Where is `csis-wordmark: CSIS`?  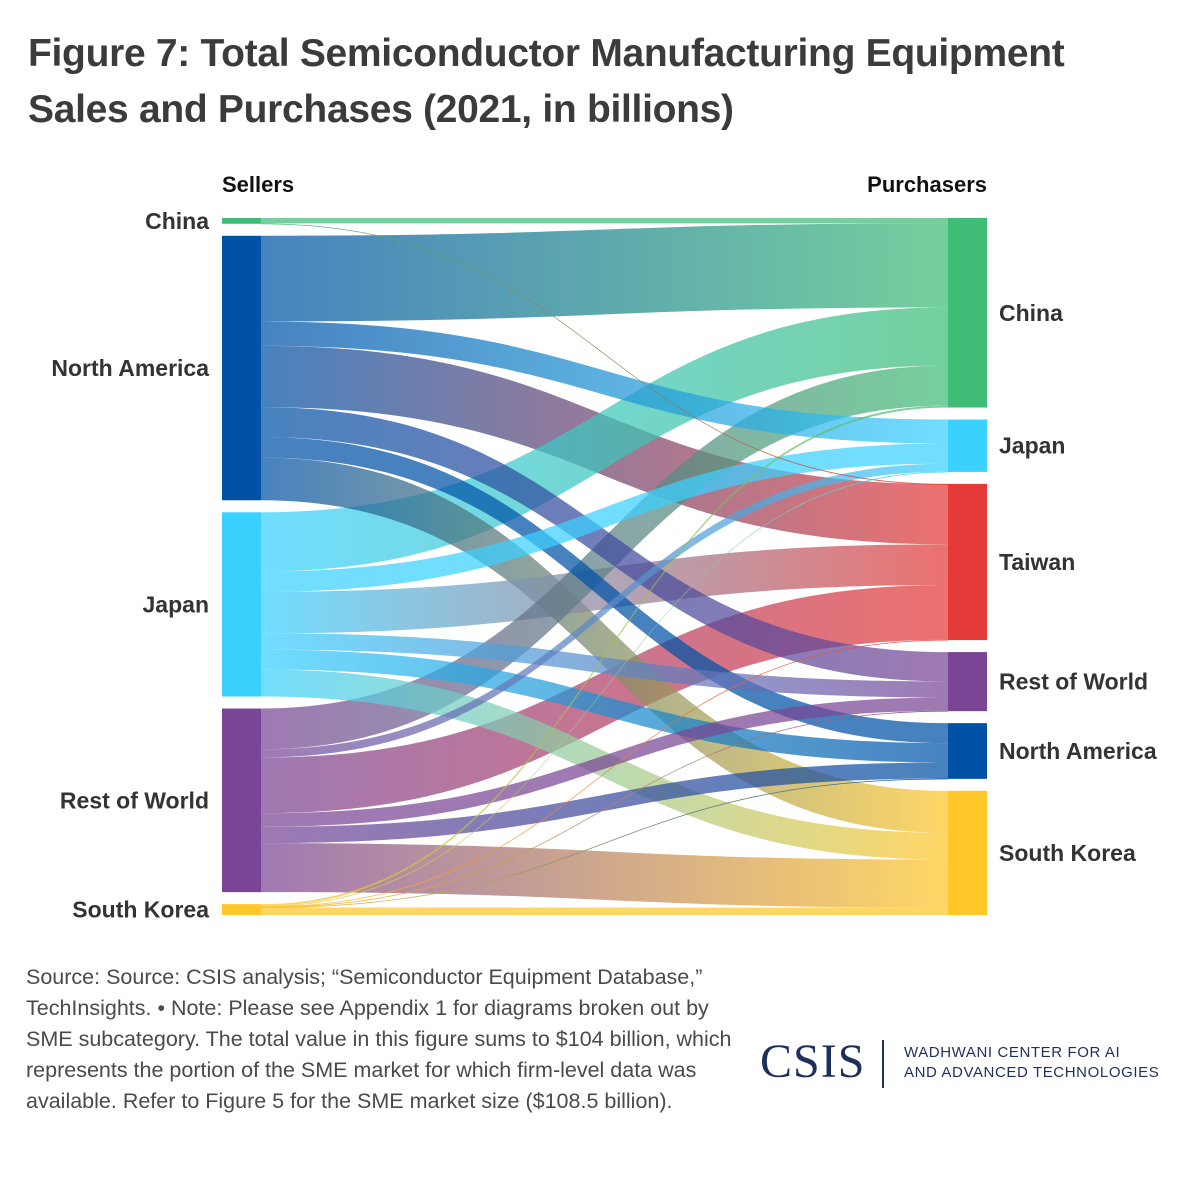
csis-wordmark: CSIS is located at coordinates (813, 1061).